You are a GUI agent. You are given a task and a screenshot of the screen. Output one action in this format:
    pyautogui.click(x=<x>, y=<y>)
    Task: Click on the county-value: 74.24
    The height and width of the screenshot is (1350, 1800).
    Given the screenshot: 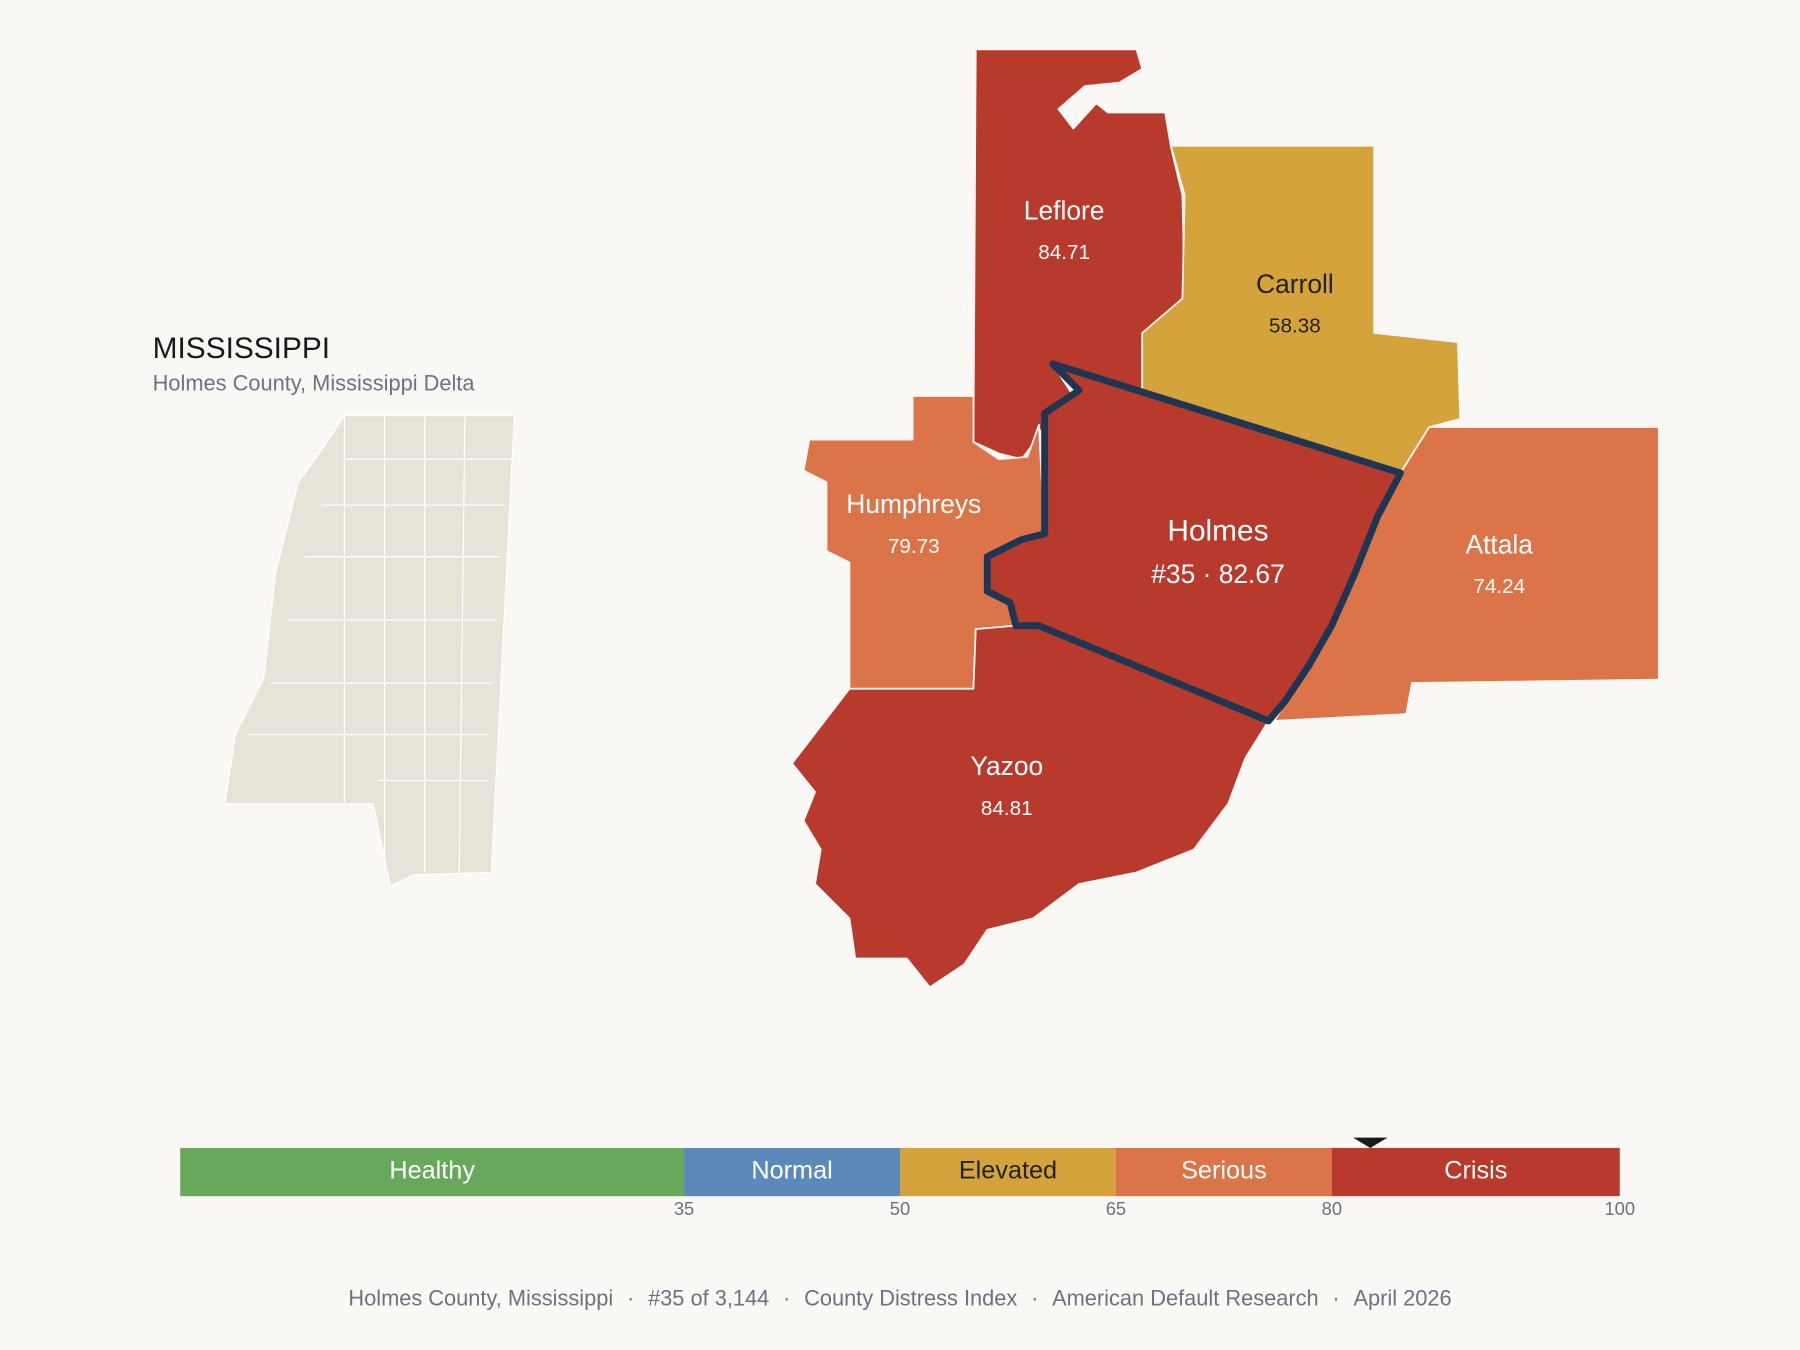 What is the action you would take?
    pyautogui.click(x=1499, y=586)
    